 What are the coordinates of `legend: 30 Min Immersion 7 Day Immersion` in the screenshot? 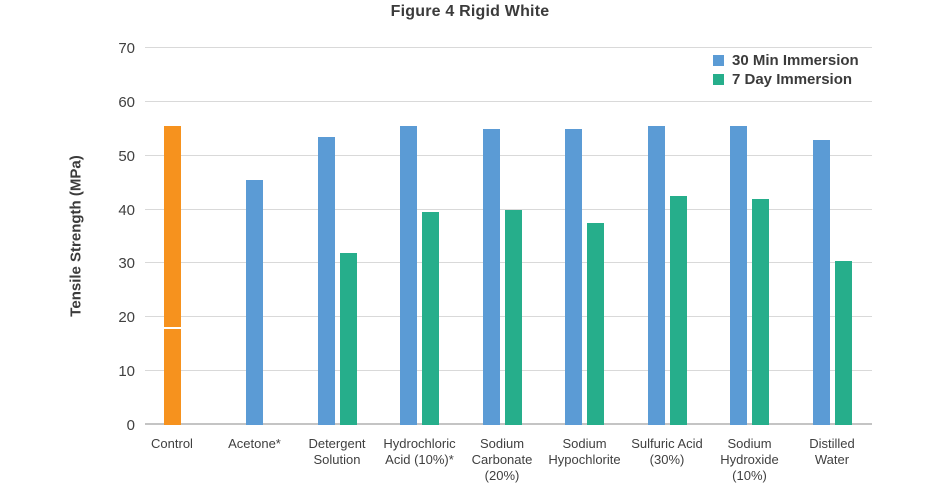 It's located at (786, 70).